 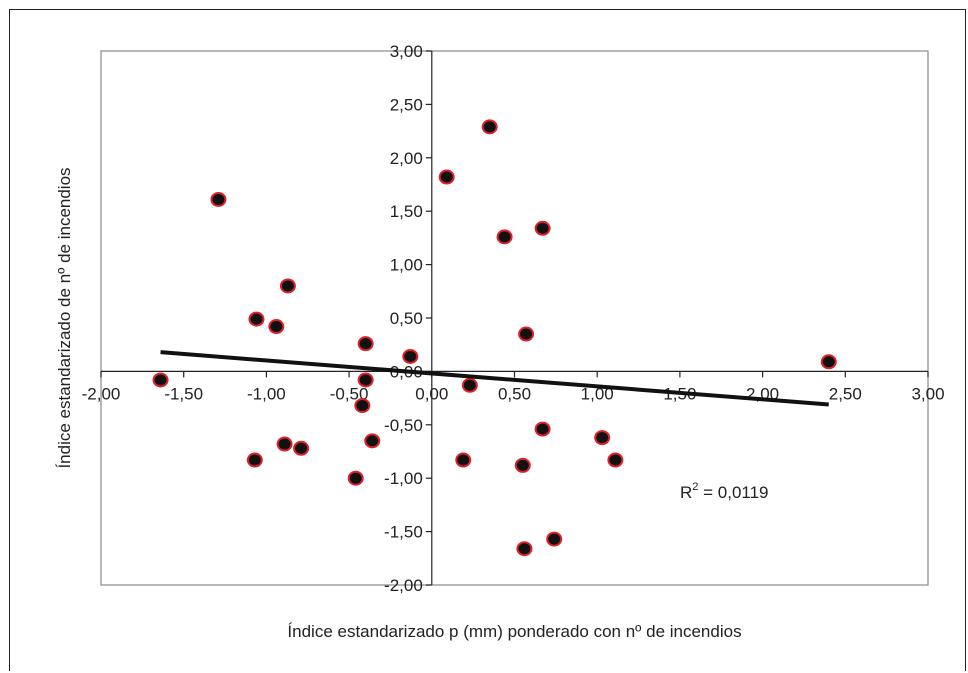 I want to click on x-tick-label: 1,00, so click(x=597, y=393).